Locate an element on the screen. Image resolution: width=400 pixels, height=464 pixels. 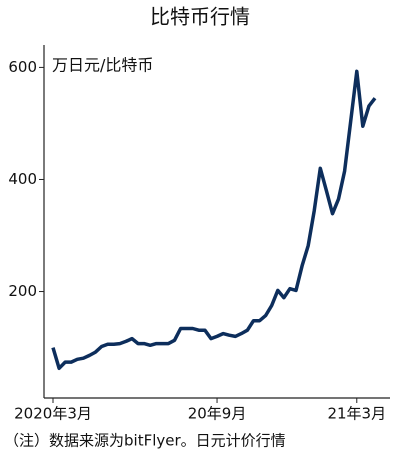
x-tick-label: 2020年3月 is located at coordinates (53, 414).